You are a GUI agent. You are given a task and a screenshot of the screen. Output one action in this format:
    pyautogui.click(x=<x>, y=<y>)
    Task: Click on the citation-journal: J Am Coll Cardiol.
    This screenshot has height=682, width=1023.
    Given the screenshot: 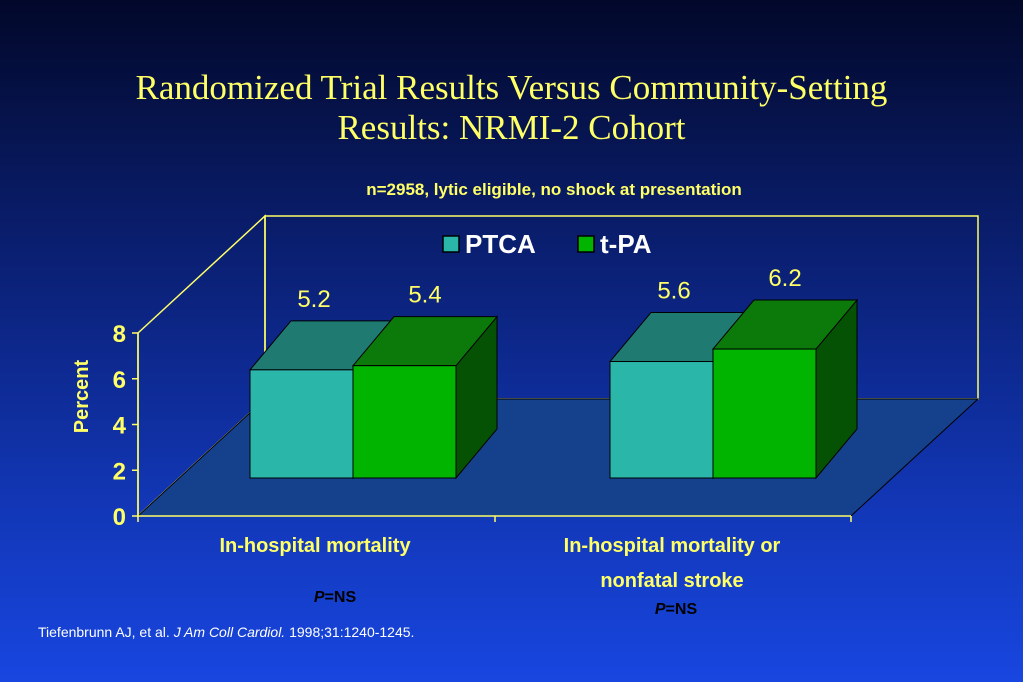 What is the action you would take?
    pyautogui.click(x=229, y=632)
    